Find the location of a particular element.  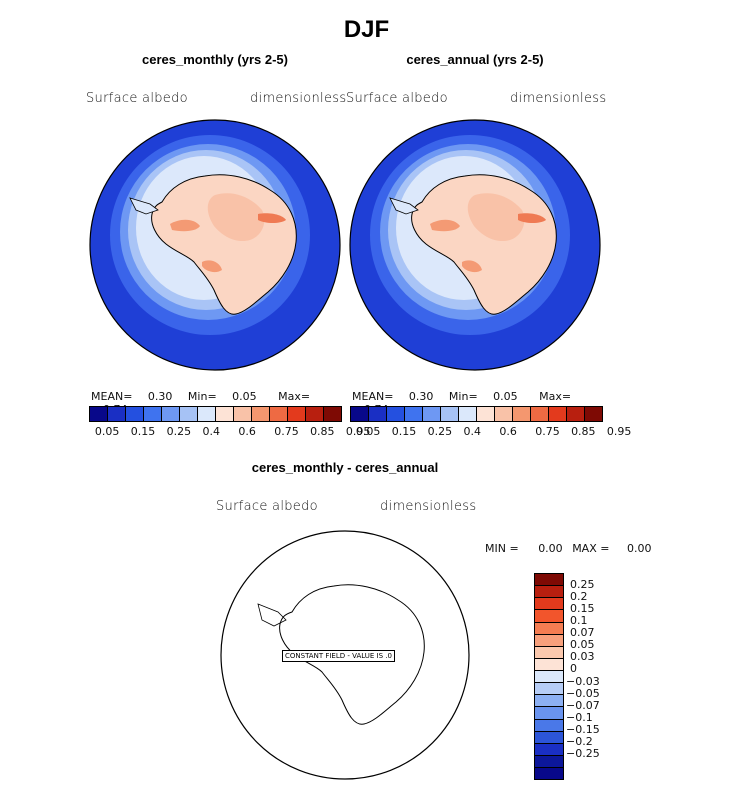

max-label: MAX = is located at coordinates (591, 548).